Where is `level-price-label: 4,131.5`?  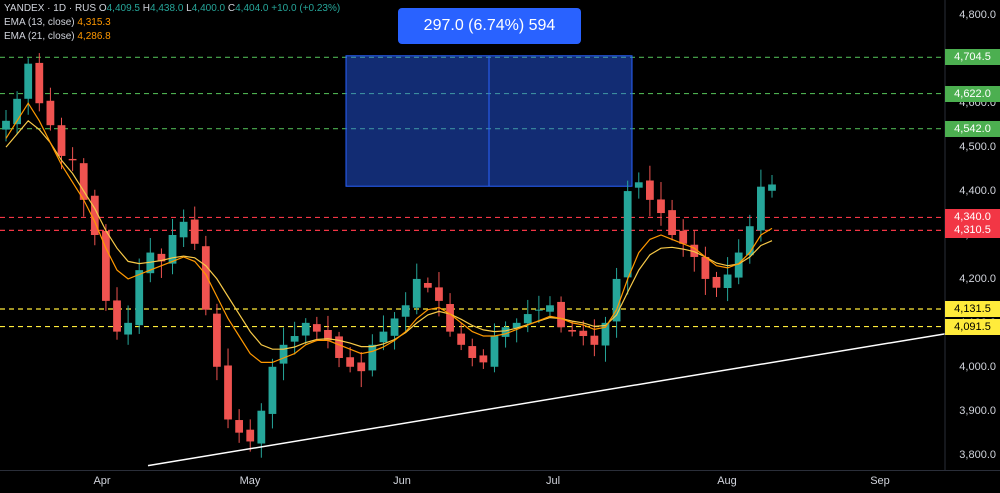 level-price-label: 4,131.5 is located at coordinates (972, 309).